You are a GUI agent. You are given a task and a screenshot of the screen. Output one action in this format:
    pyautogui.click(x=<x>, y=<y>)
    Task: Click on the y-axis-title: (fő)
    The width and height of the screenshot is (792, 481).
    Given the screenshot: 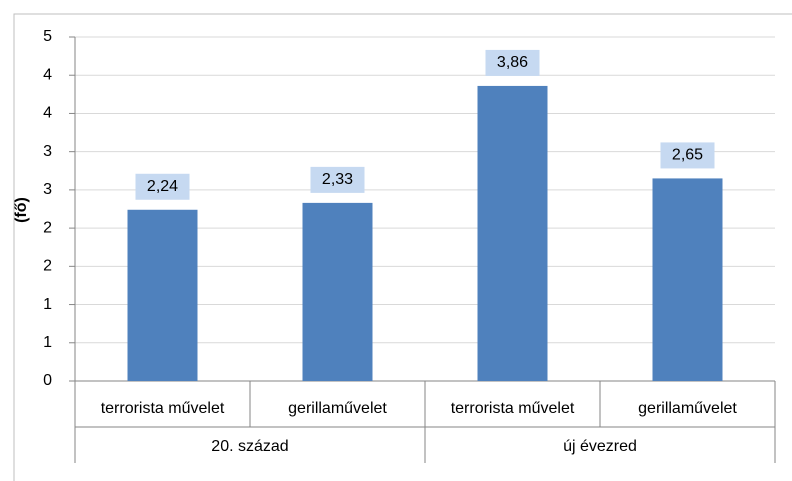 What is the action you would take?
    pyautogui.click(x=21, y=210)
    